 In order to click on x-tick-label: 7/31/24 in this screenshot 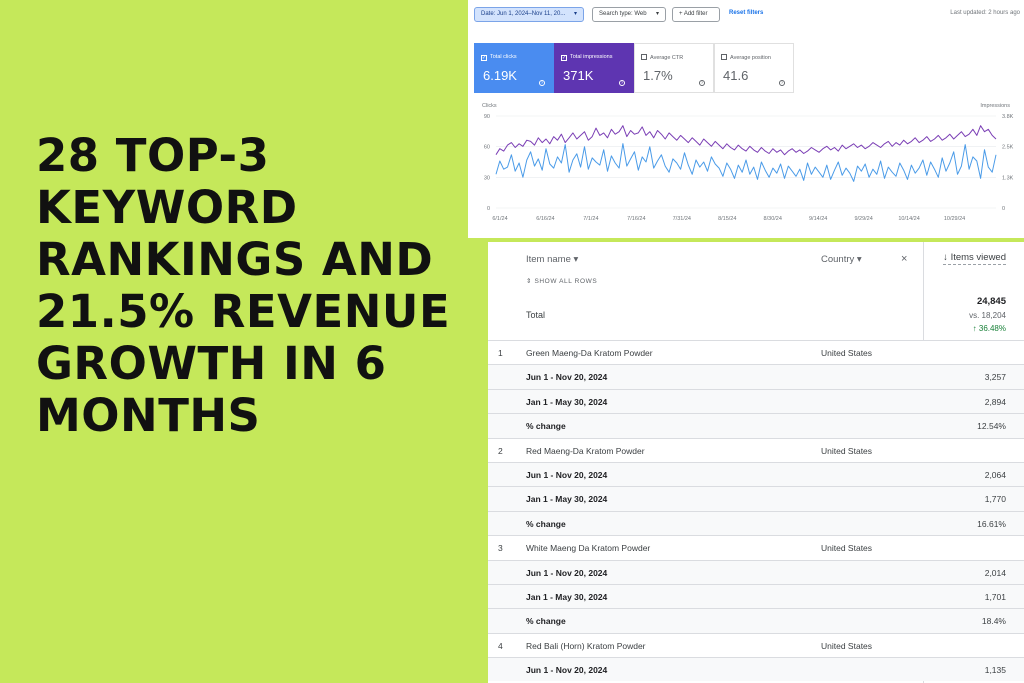, I will do `click(682, 219)`.